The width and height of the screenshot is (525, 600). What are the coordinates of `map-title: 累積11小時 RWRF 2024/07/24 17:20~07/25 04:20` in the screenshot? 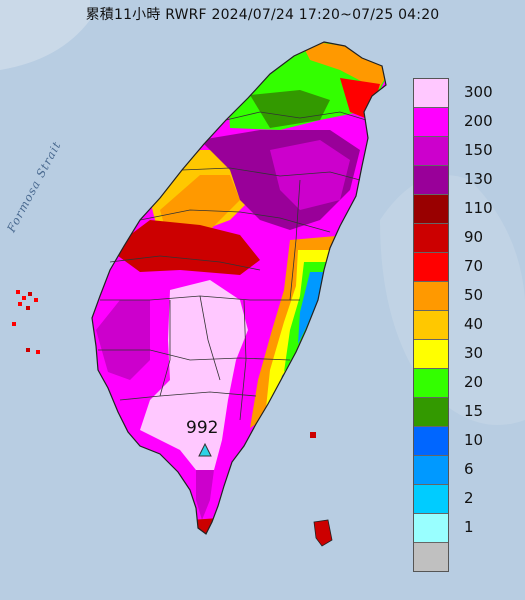 It's located at (262, 15).